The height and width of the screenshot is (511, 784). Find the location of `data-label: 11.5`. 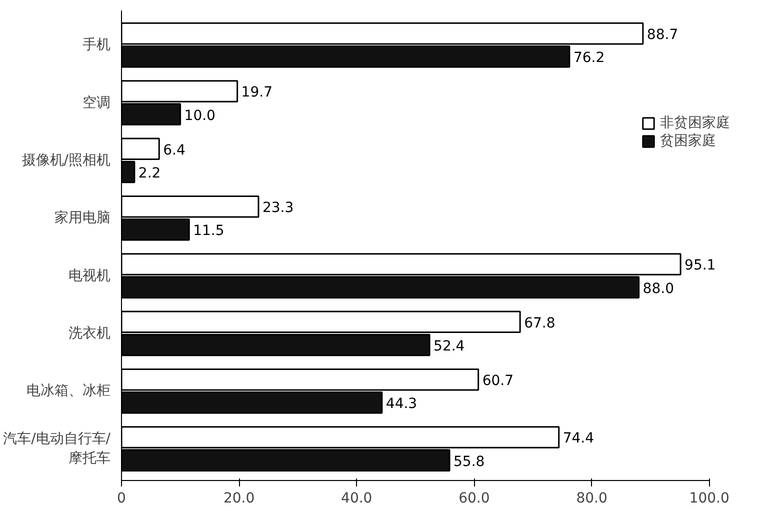

data-label: 11.5 is located at coordinates (208, 231).